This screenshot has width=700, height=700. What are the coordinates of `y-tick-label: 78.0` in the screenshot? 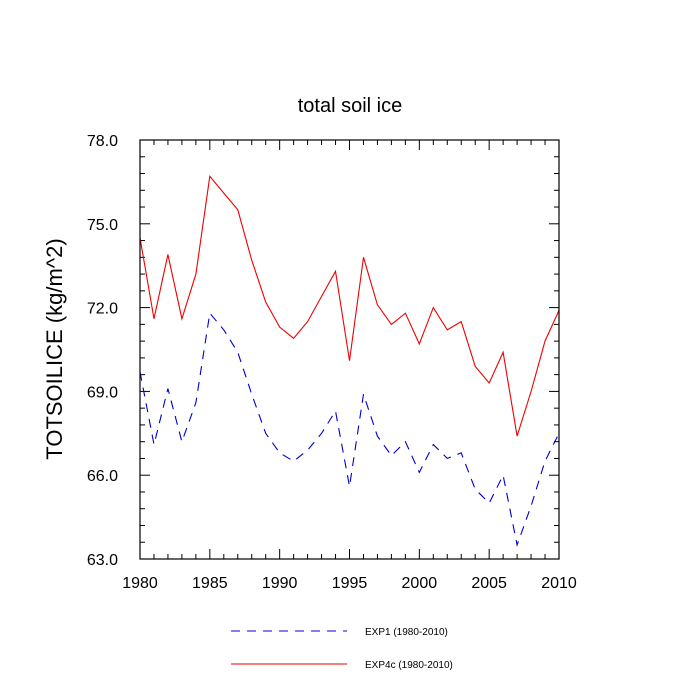 It's located at (102, 141).